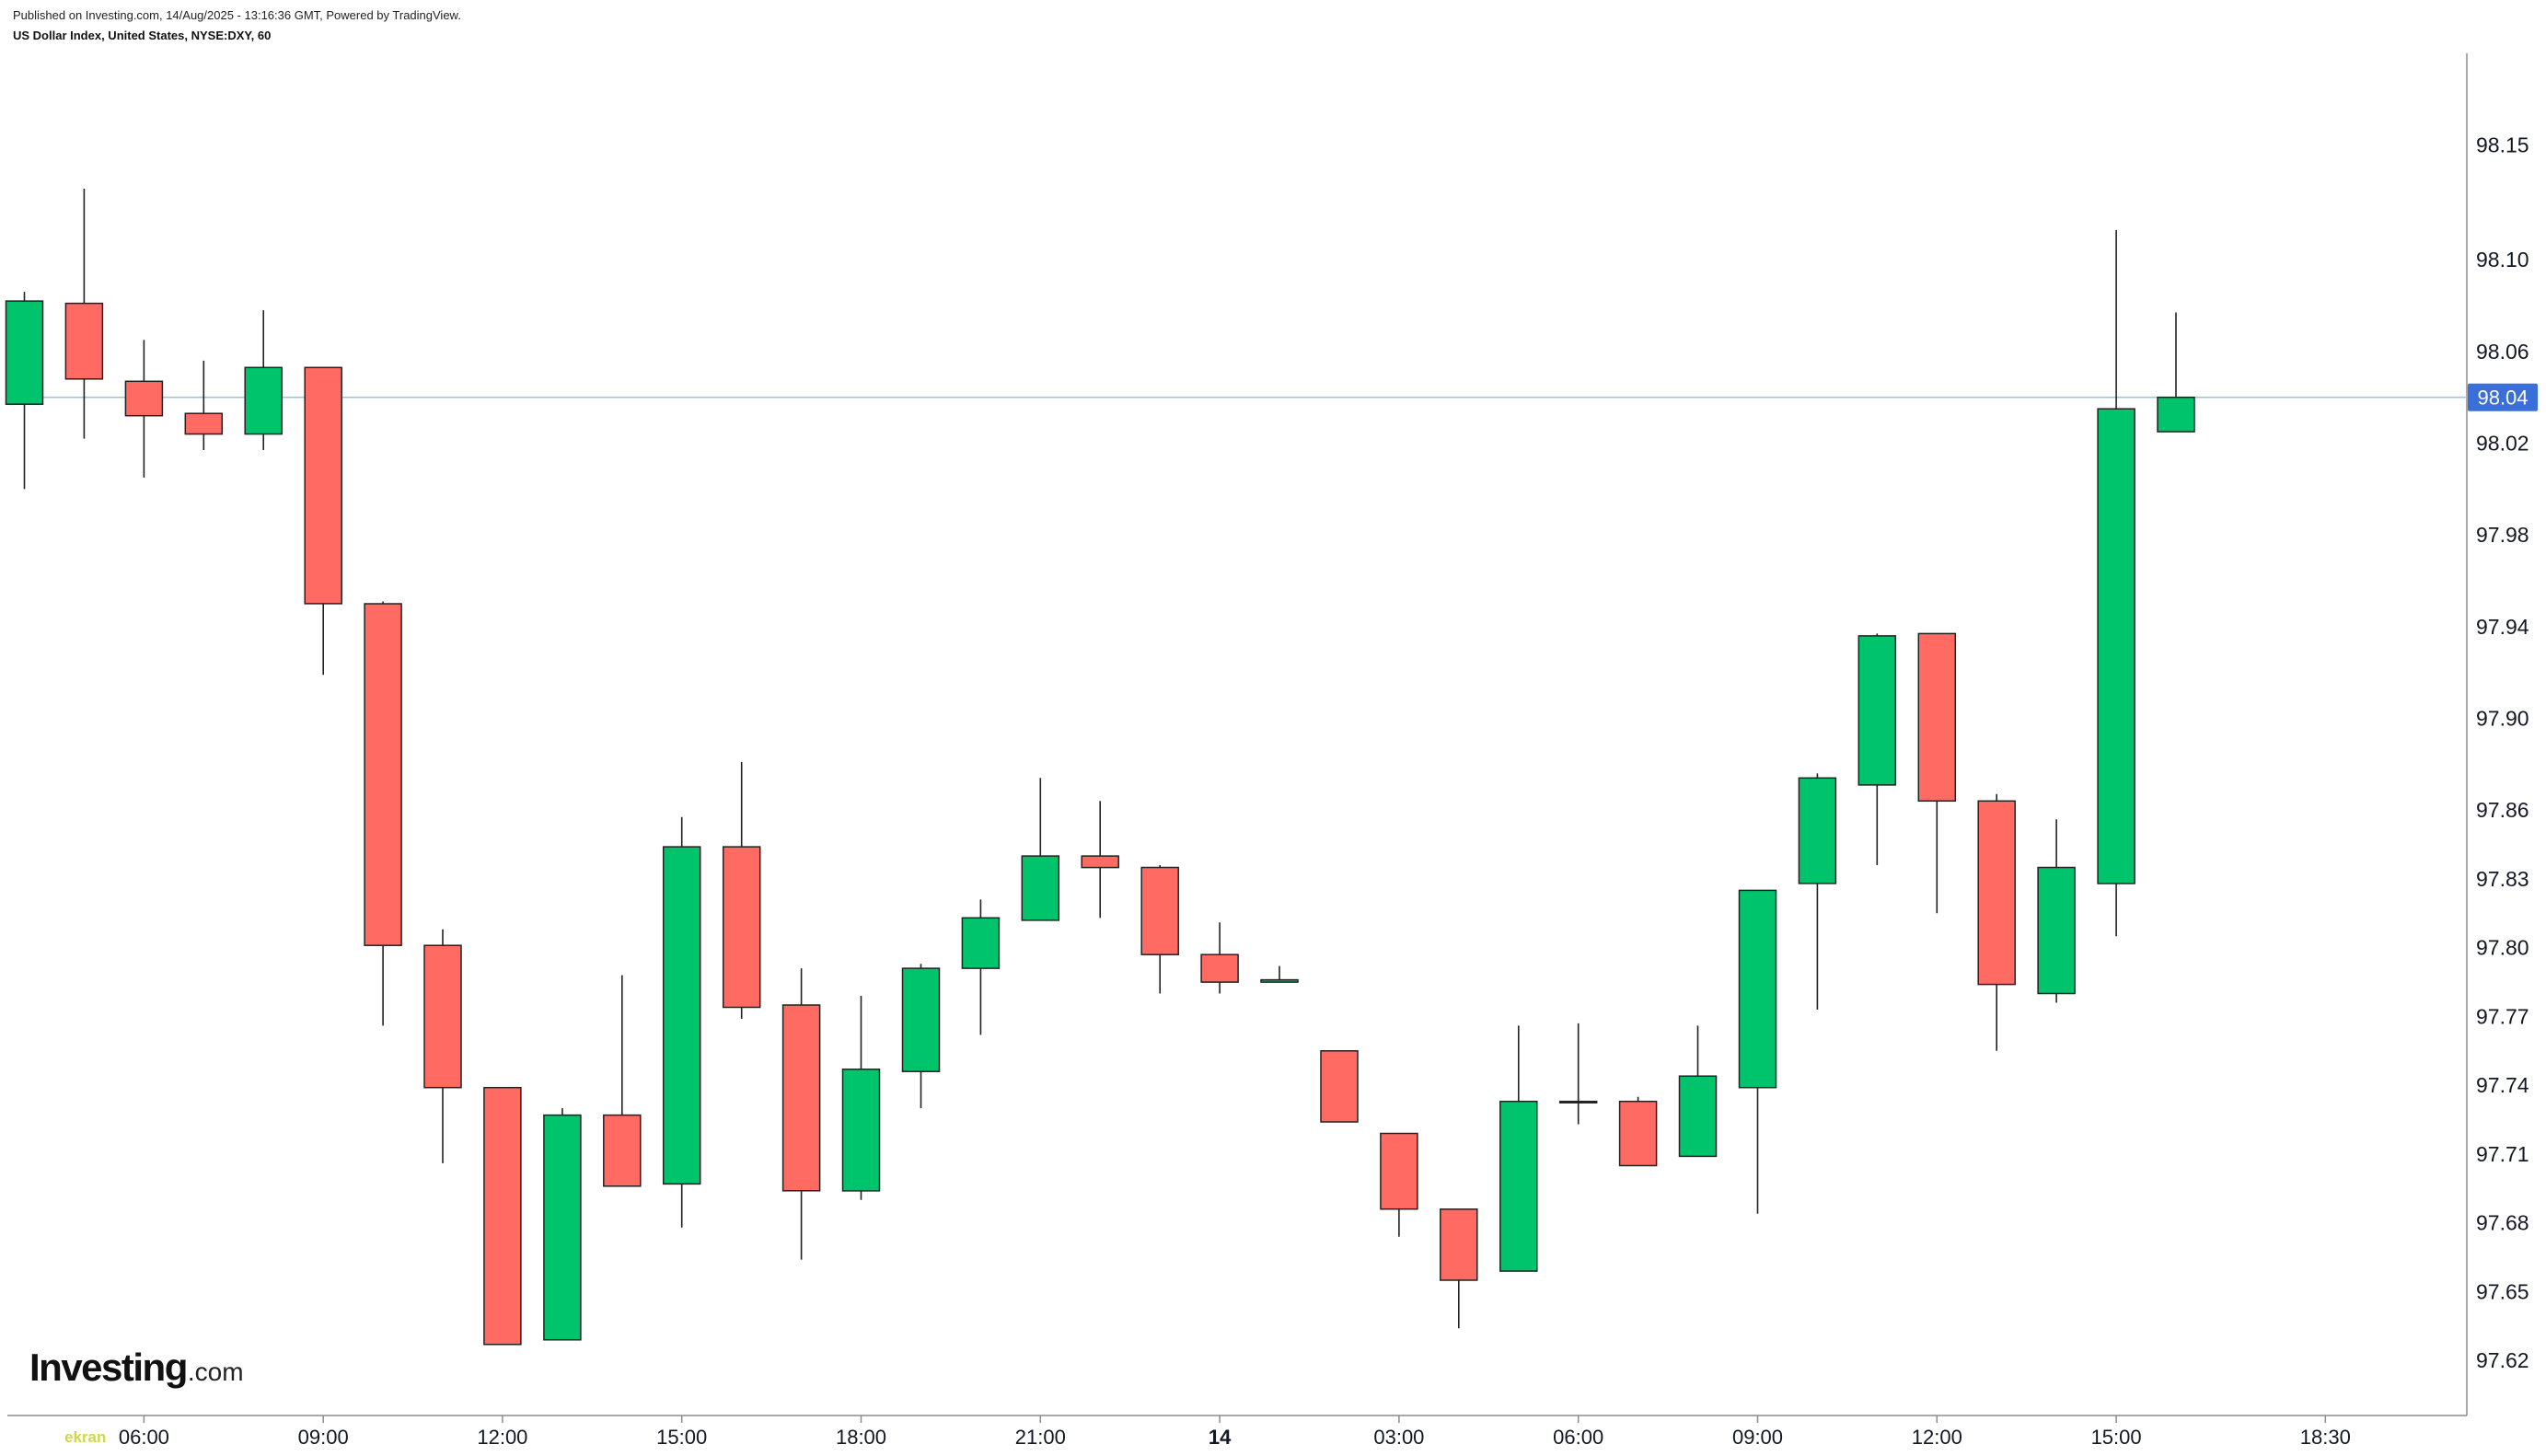 The image size is (2546, 1456). What do you see at coordinates (2502, 1223) in the screenshot?
I see `y-tick-label: 97.68` at bounding box center [2502, 1223].